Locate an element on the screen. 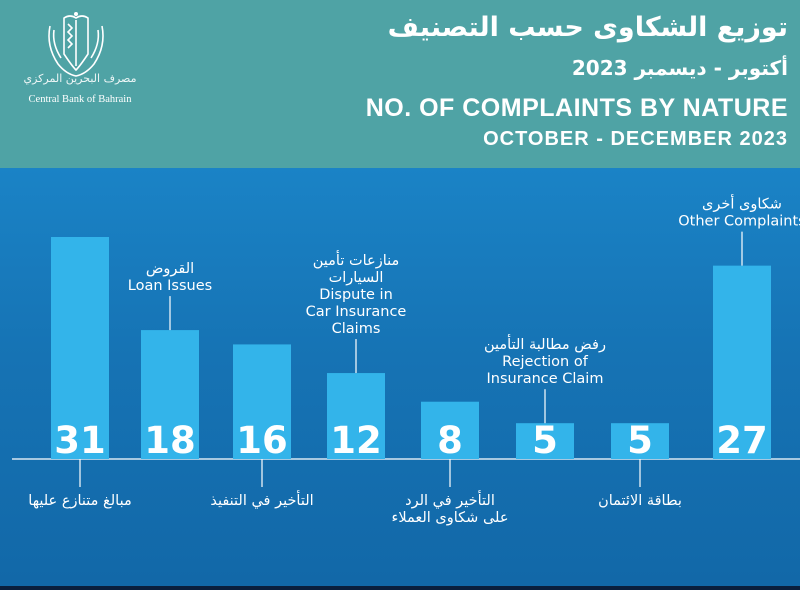 This screenshot has width=800, height=590. category-label: شكاوى أخرى is located at coordinates (742, 203).